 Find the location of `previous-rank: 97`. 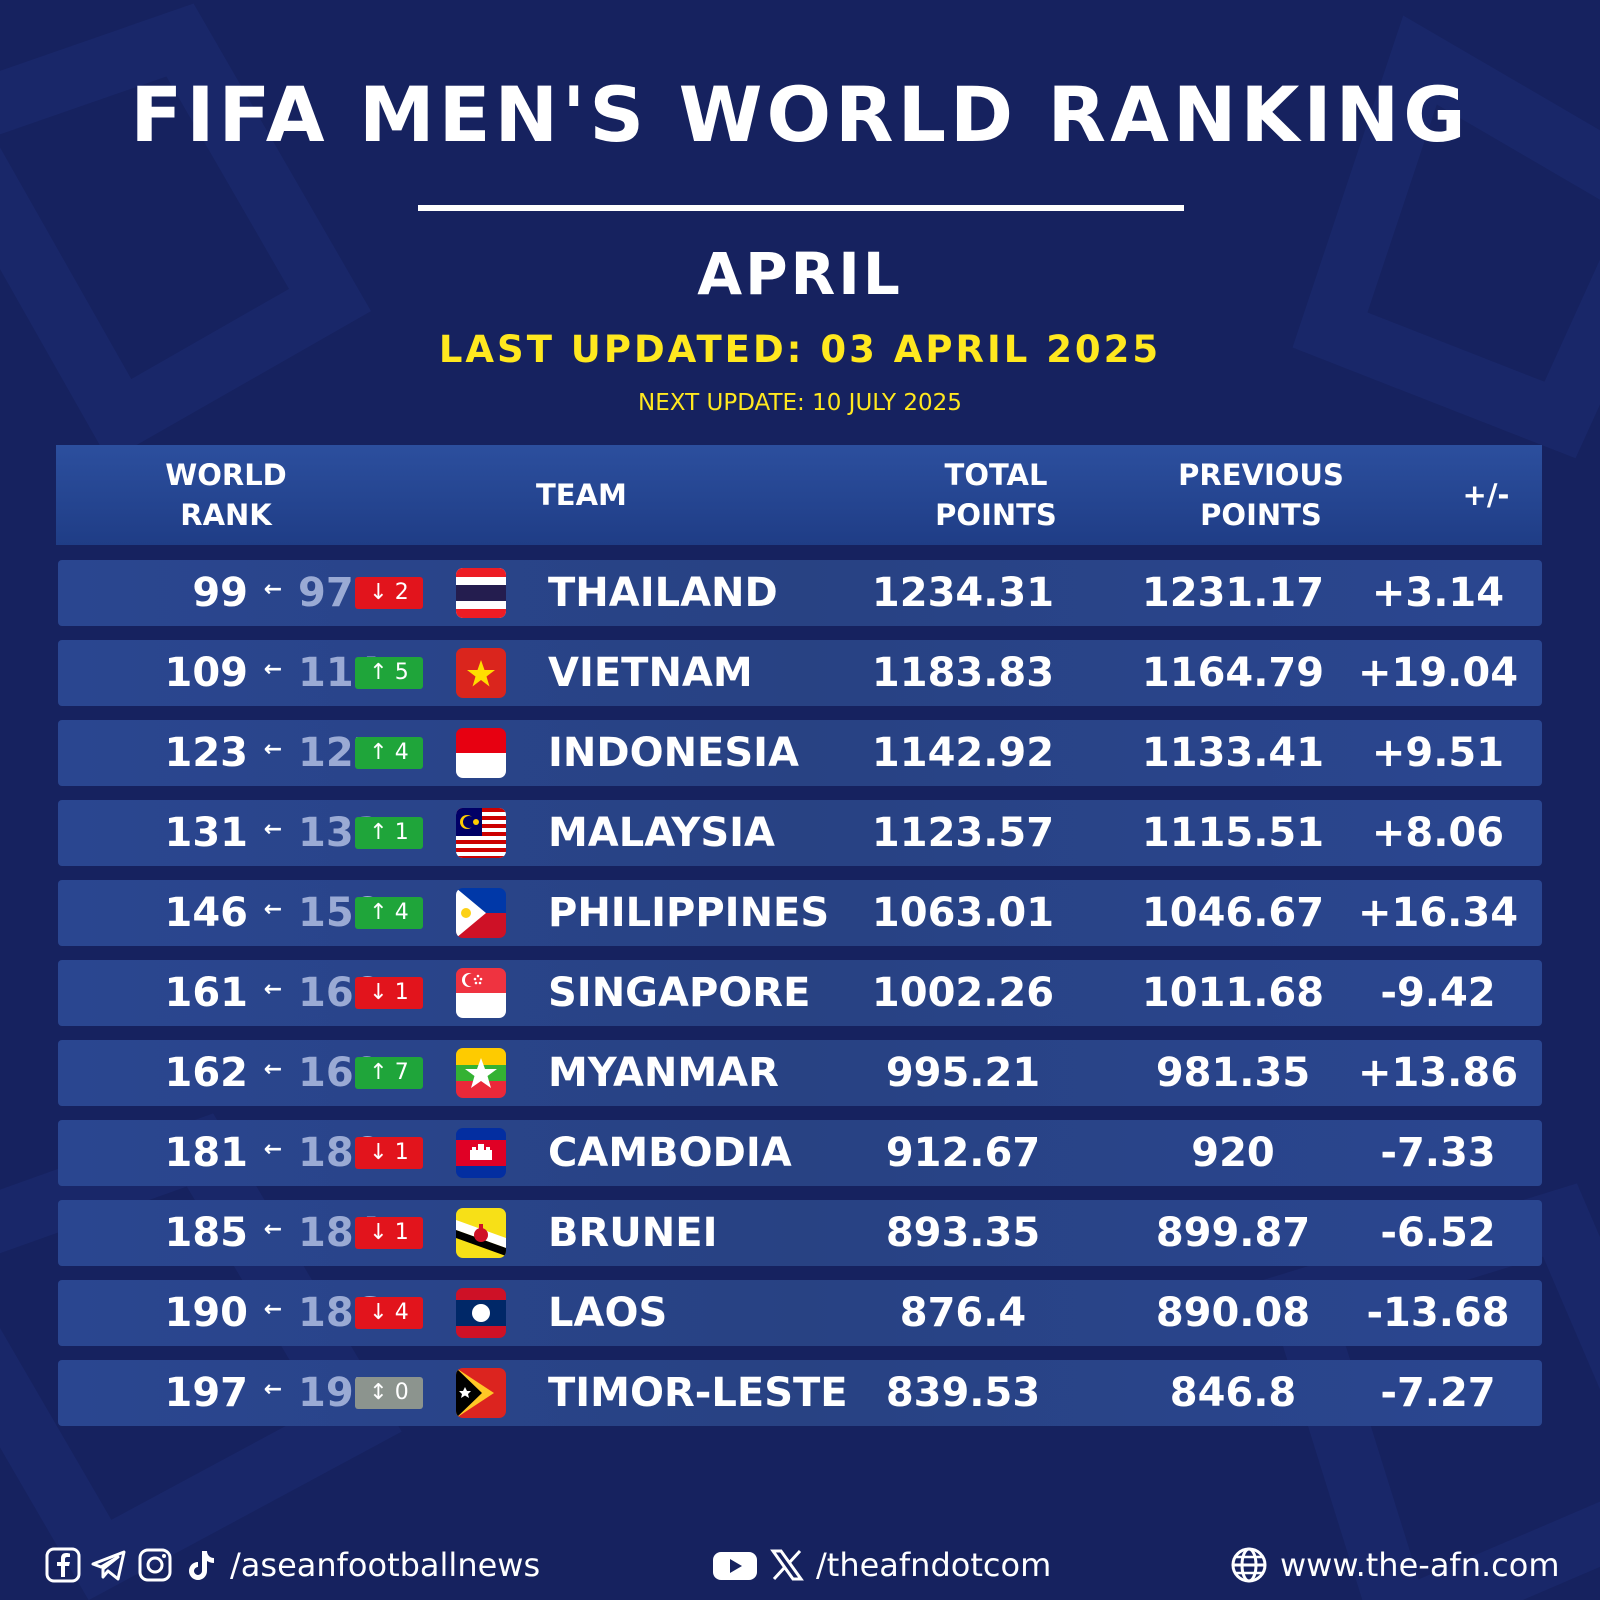

previous-rank: 97 is located at coordinates (326, 593).